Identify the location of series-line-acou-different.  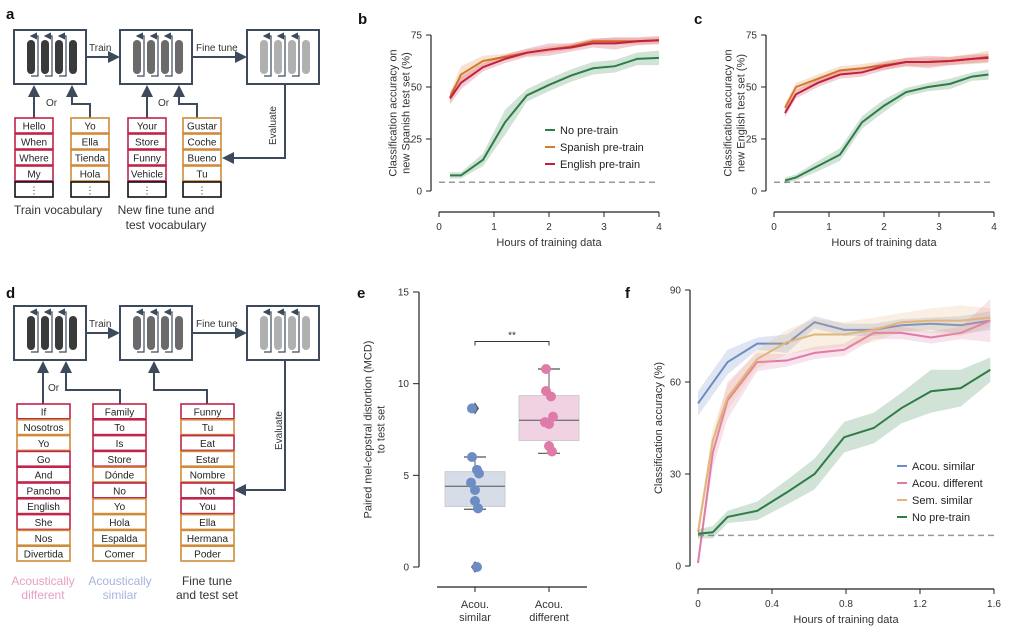
(844, 441).